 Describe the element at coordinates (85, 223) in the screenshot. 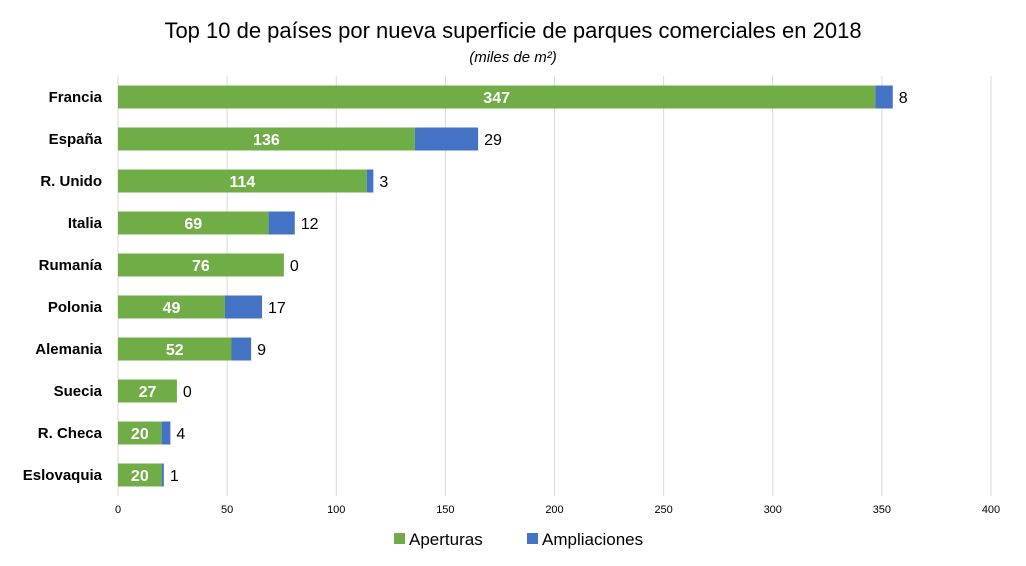

I see `category-label: Italia` at that location.